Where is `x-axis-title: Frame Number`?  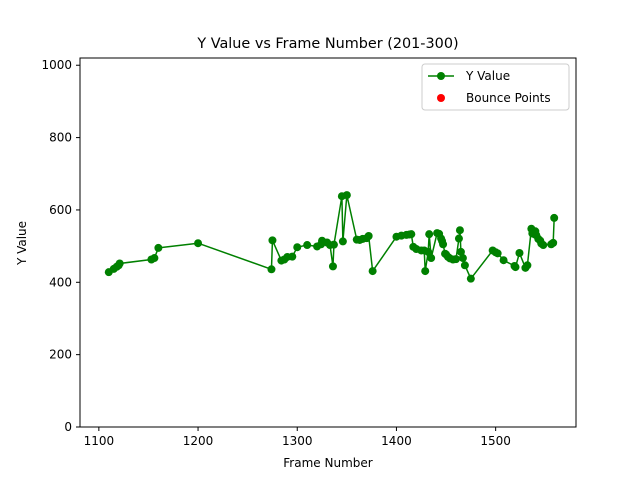
x-axis-title: Frame Number is located at coordinates (327, 463).